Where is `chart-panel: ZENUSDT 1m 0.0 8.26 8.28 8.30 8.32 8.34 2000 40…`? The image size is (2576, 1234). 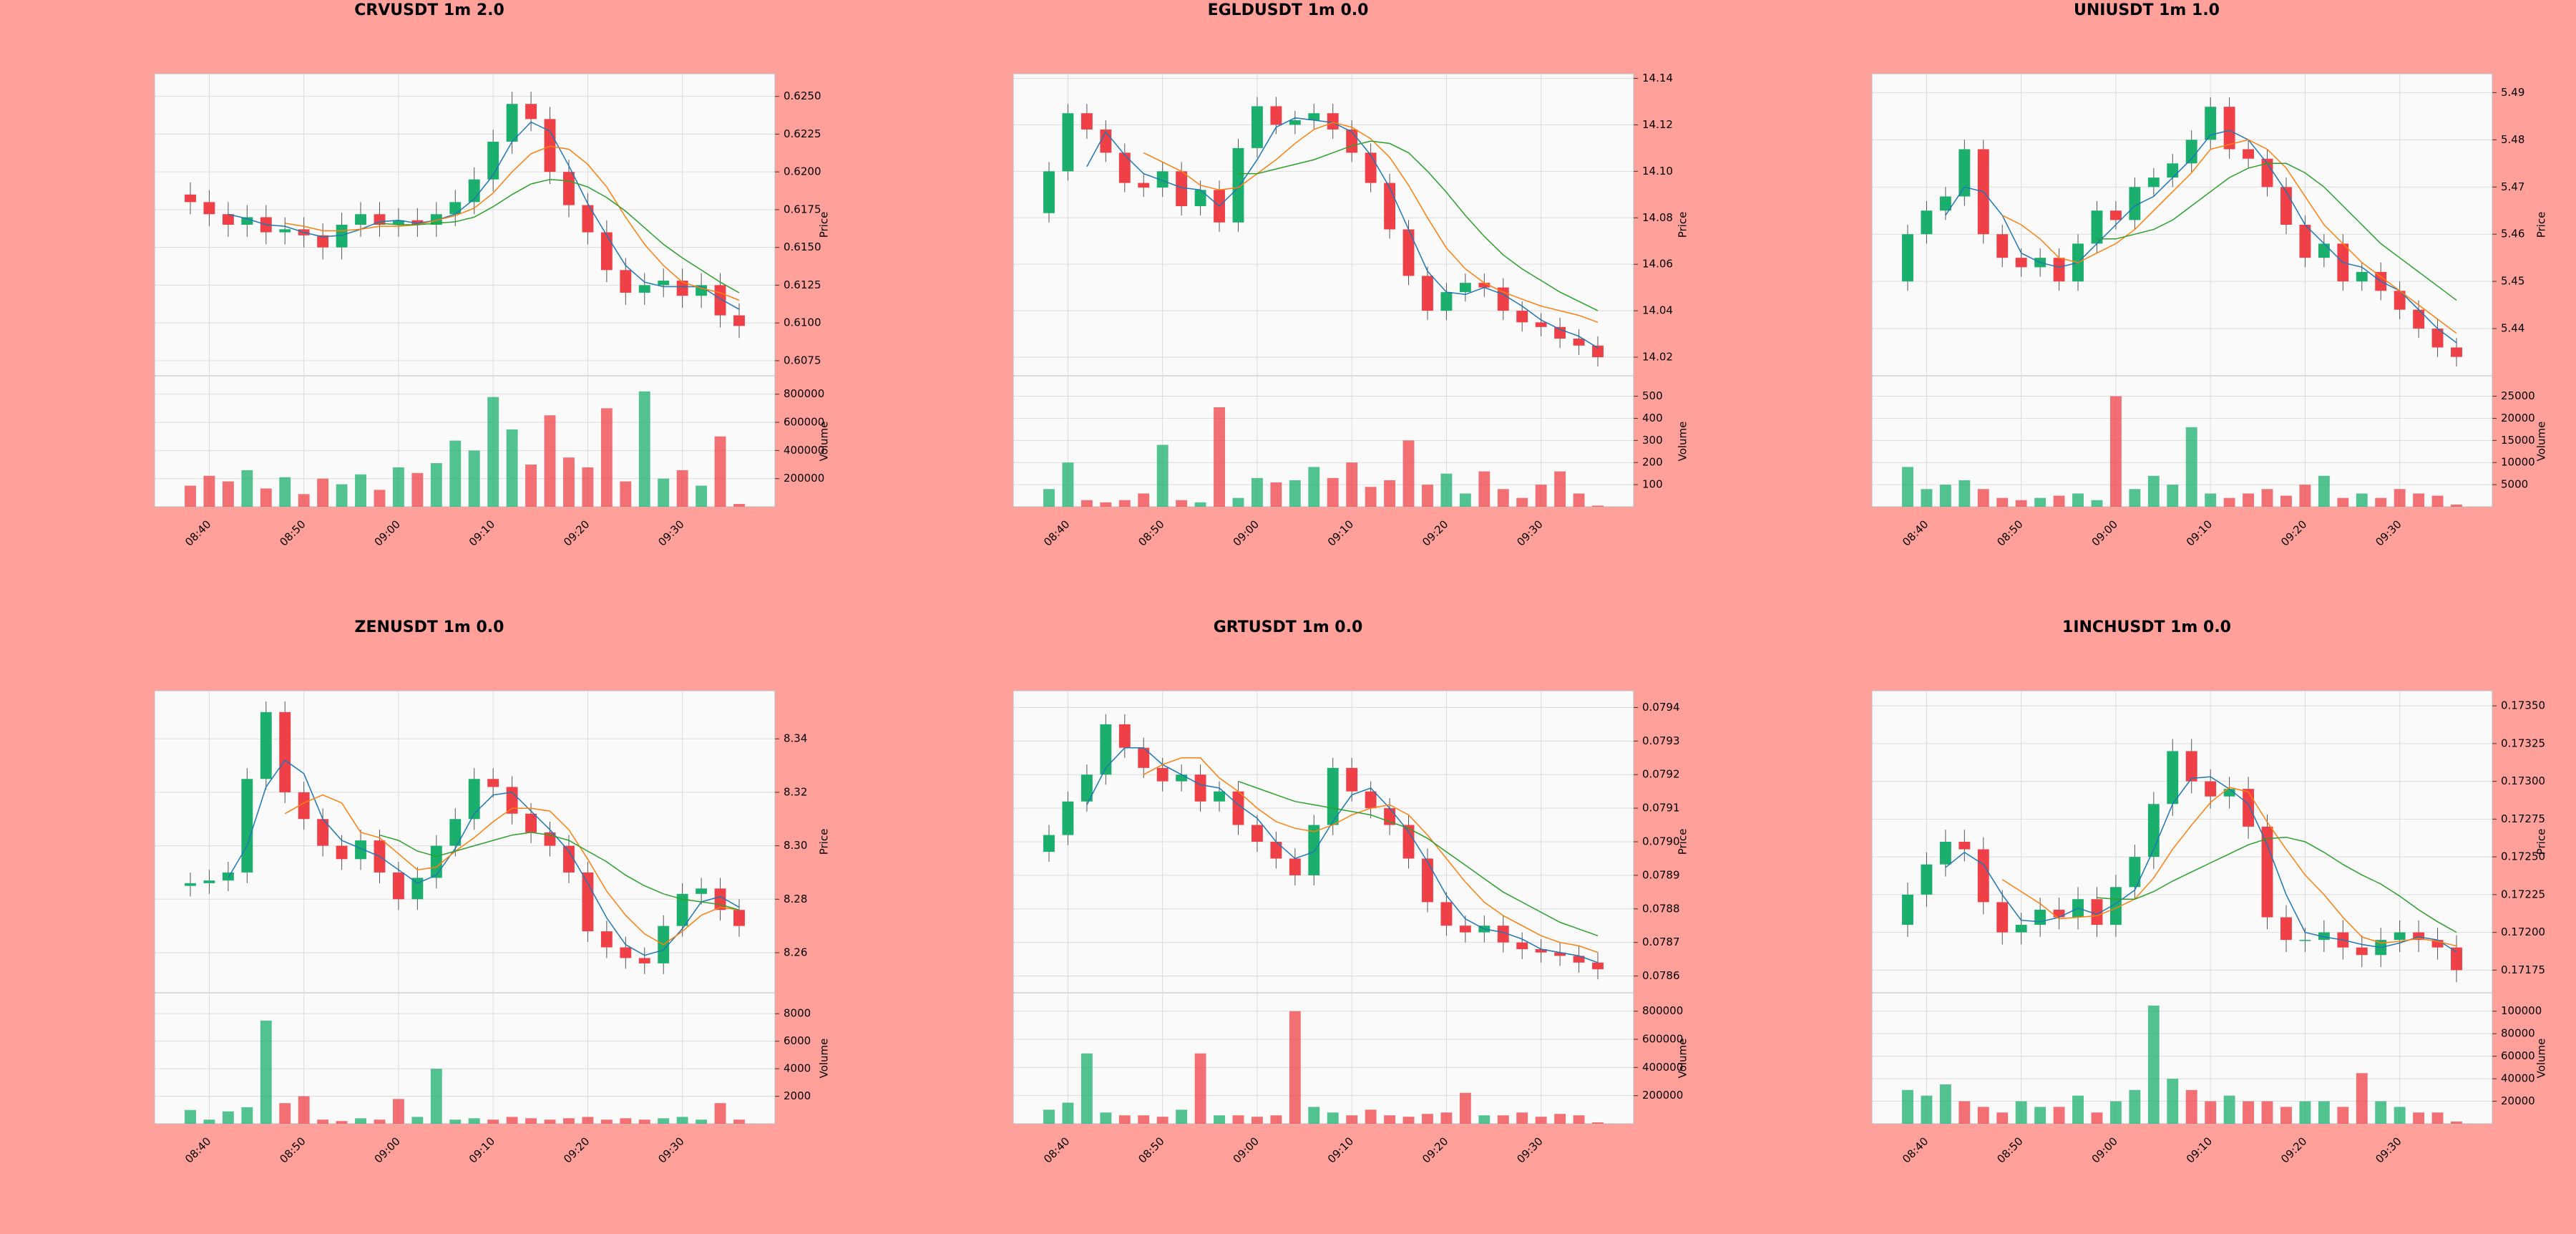
chart-panel: ZENUSDT 1m 0.0 8.26 8.28 8.30 8.32 8.34 2000 40… is located at coordinates (492, 892).